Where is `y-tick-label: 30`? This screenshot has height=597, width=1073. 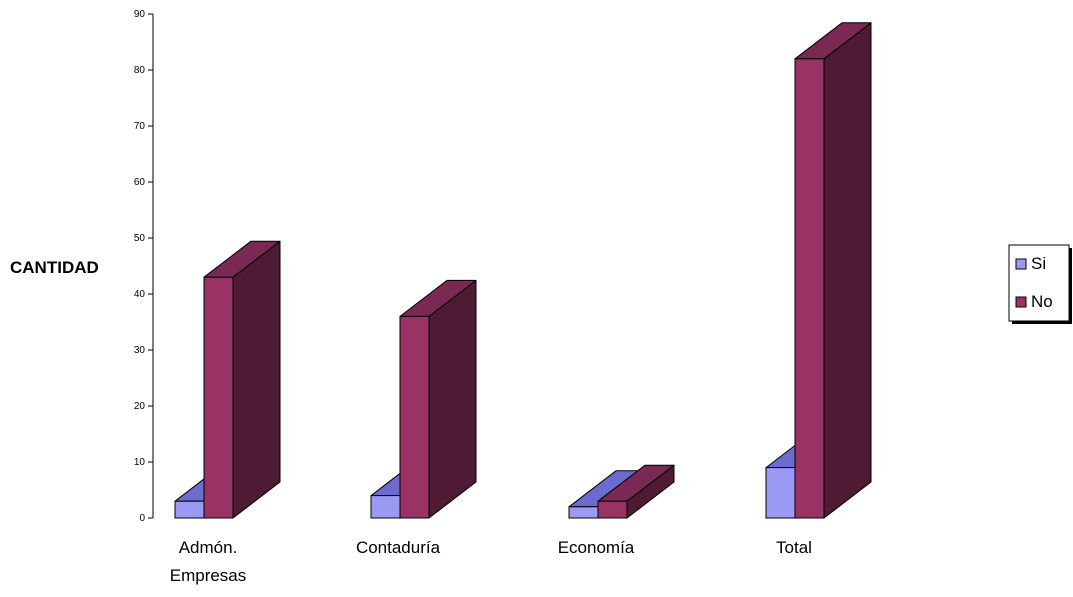
y-tick-label: 30 is located at coordinates (140, 350).